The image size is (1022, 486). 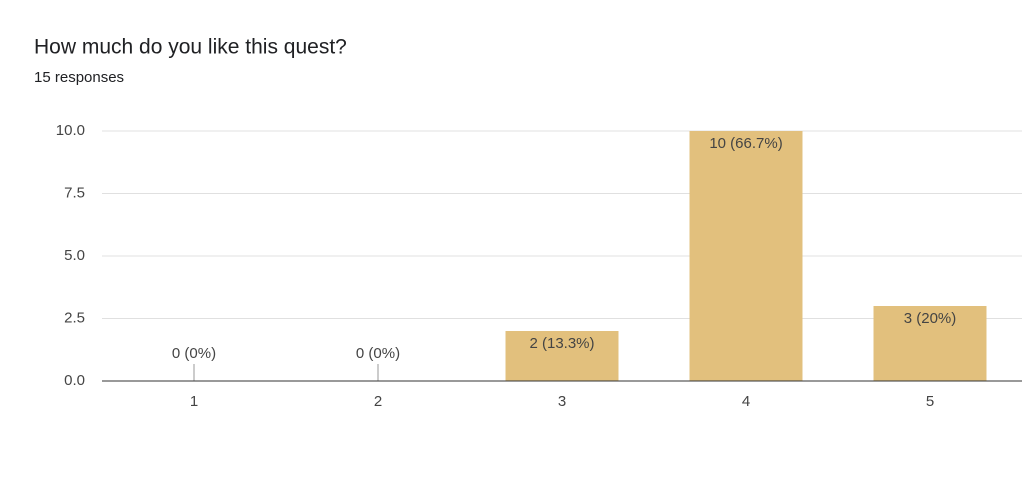 What do you see at coordinates (74, 317) in the screenshot?
I see `y-tick-label: 2.5` at bounding box center [74, 317].